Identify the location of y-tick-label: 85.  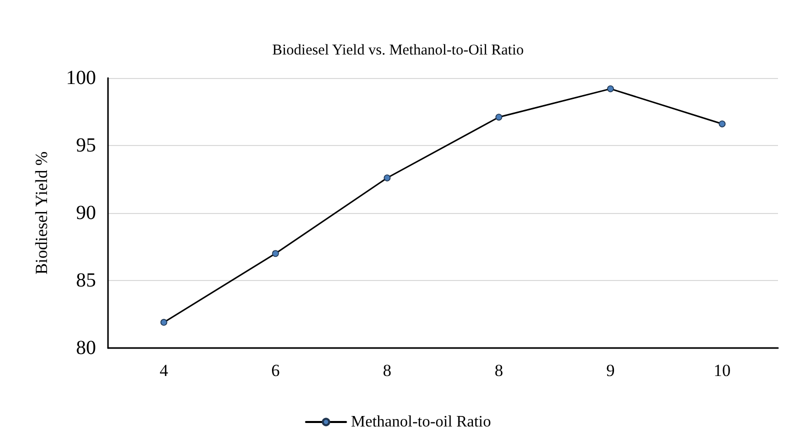
(86, 281).